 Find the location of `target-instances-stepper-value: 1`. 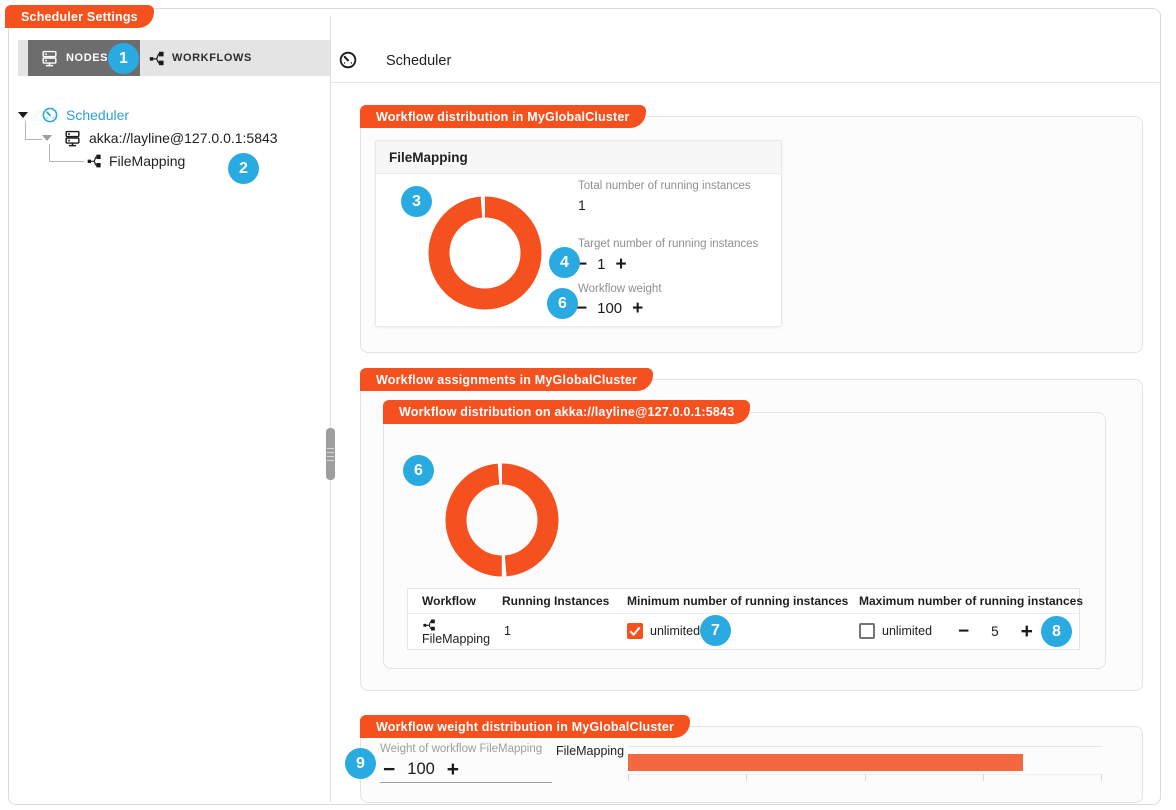

target-instances-stepper-value: 1 is located at coordinates (601, 264).